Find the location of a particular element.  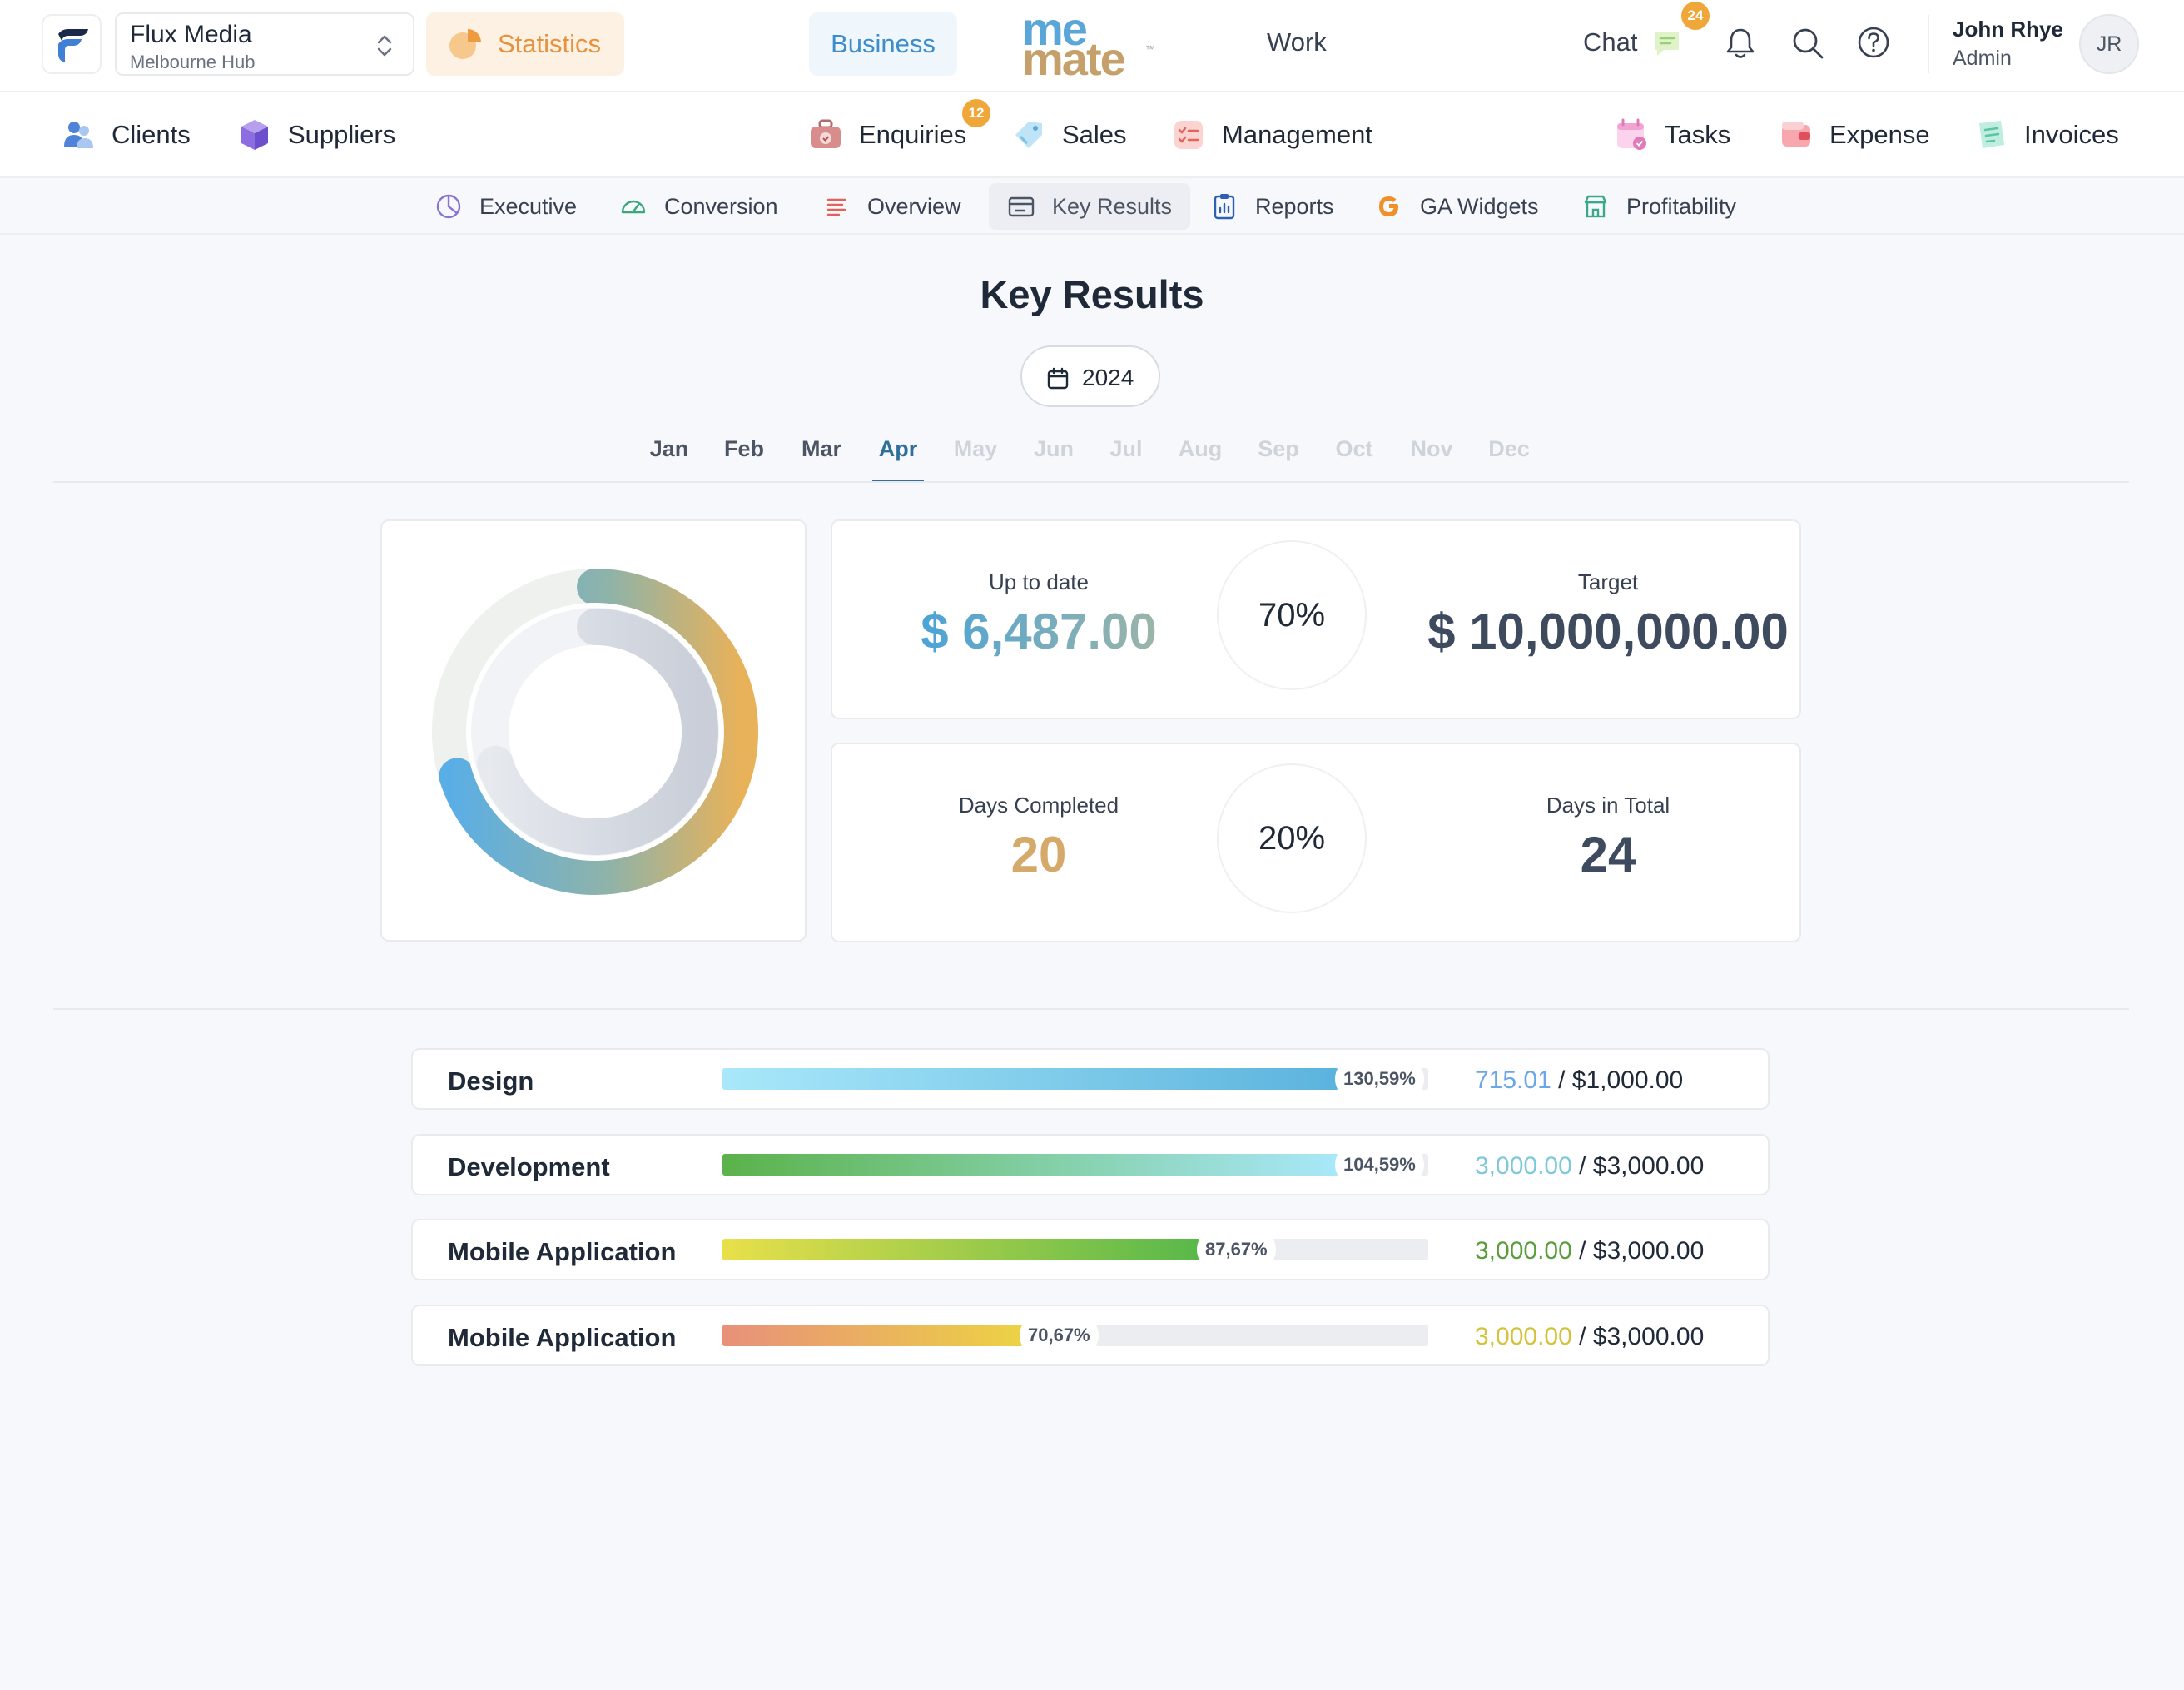

tab-ga-widgets: GA Widgets is located at coordinates (1457, 206).